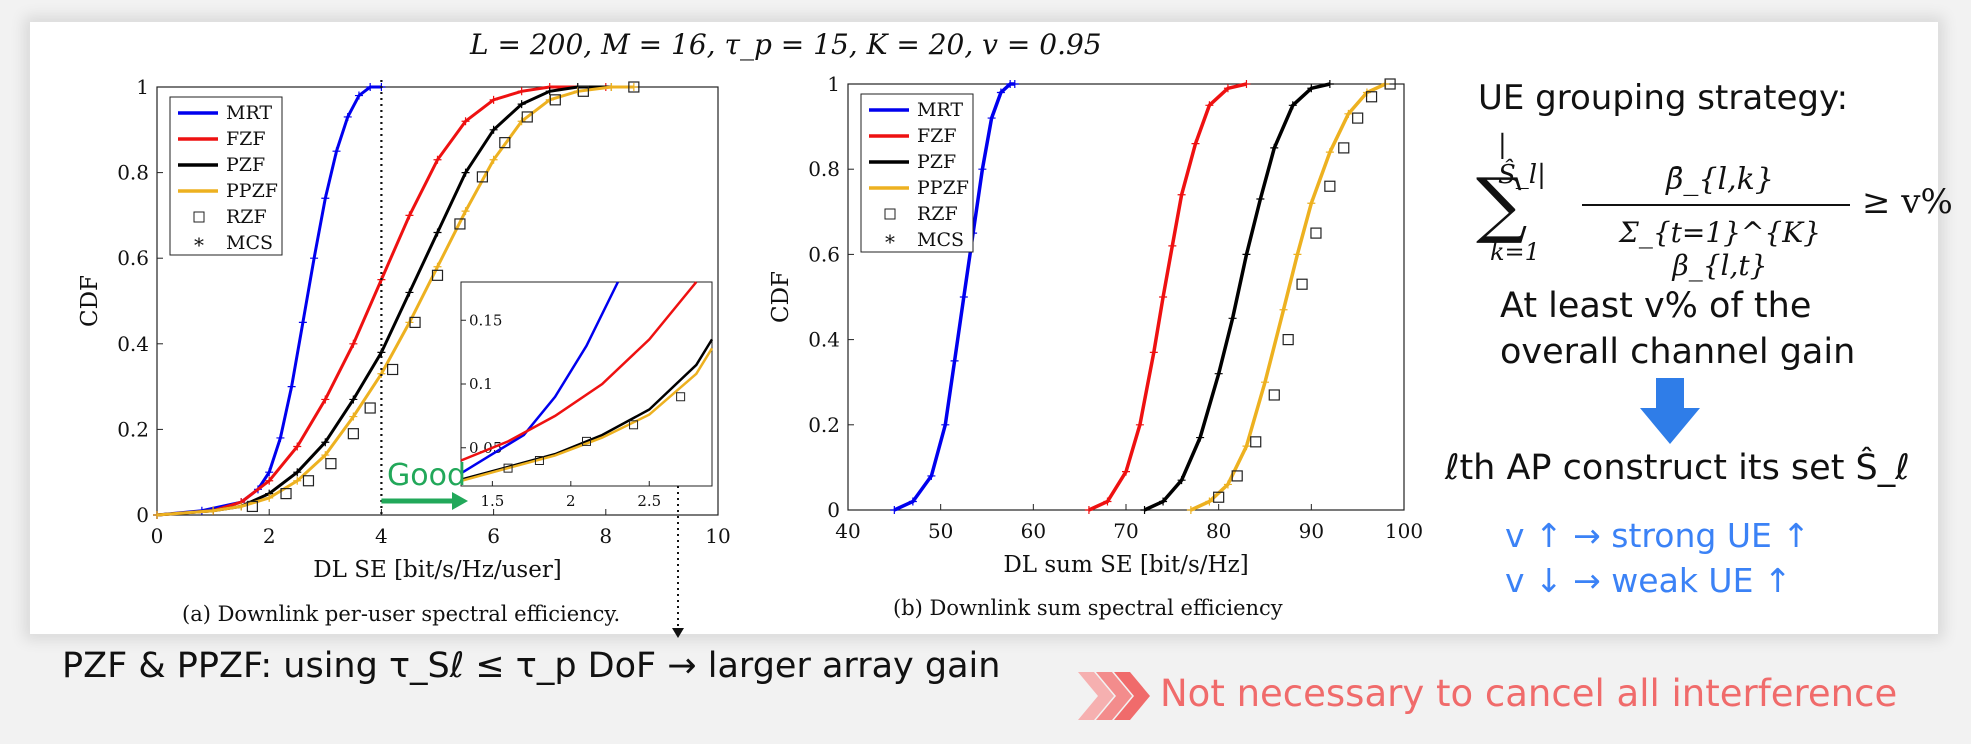  Describe the element at coordinates (1529, 693) in the screenshot. I see `conclusion-text: Not necessary to cancel all interference` at that location.